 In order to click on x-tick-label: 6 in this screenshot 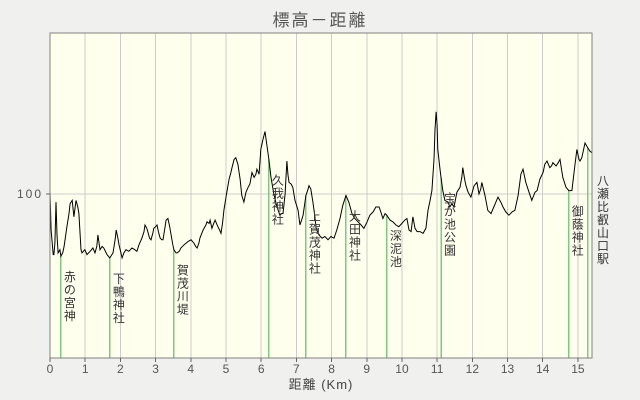, I will do `click(261, 369)`.